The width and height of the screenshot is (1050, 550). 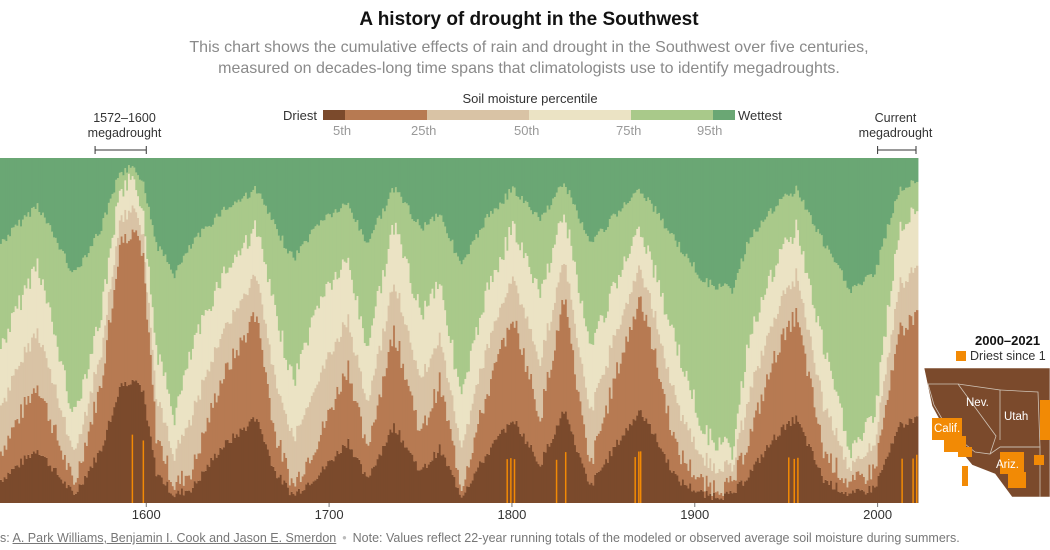 What do you see at coordinates (124, 133) in the screenshot?
I see `annotation-1572-line-2: megadrought` at bounding box center [124, 133].